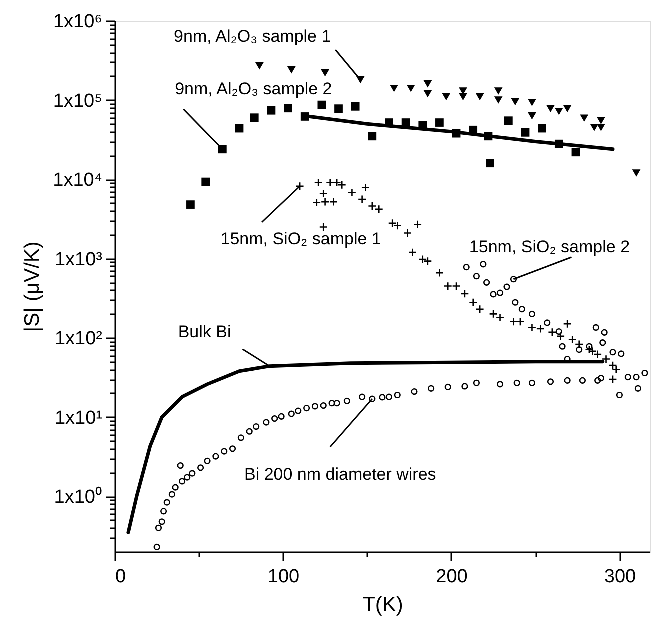  What do you see at coordinates (32, 287) in the screenshot?
I see `y-axis-title: |S| (μV/K)` at bounding box center [32, 287].